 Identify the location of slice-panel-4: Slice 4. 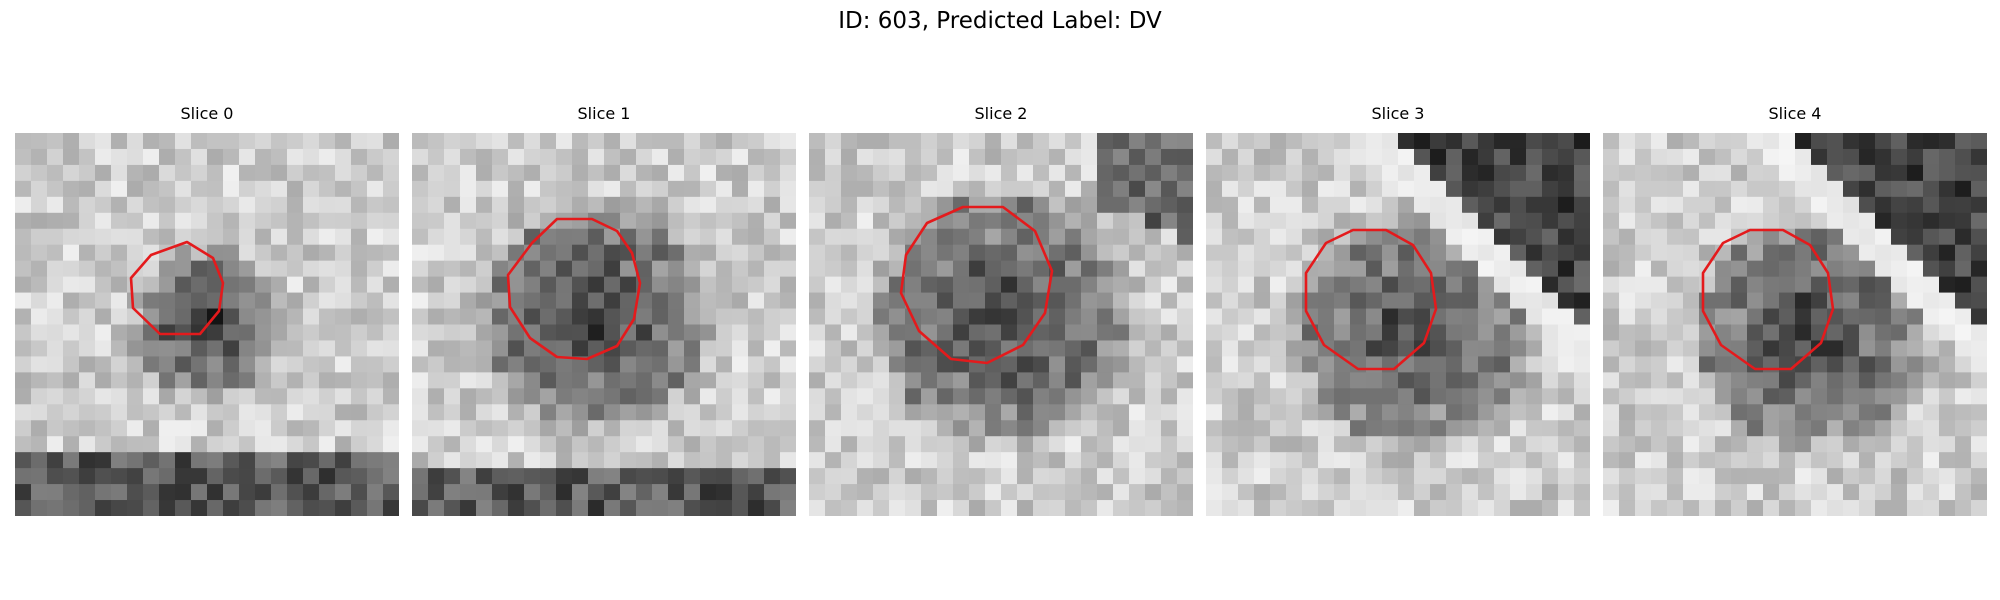
(1795, 324).